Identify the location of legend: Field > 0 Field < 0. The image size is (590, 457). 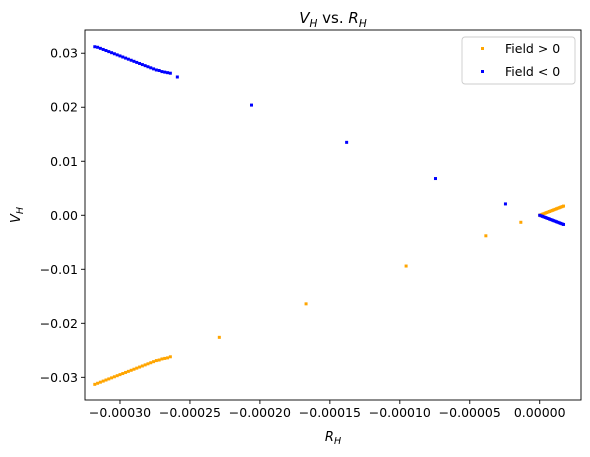
(518, 60).